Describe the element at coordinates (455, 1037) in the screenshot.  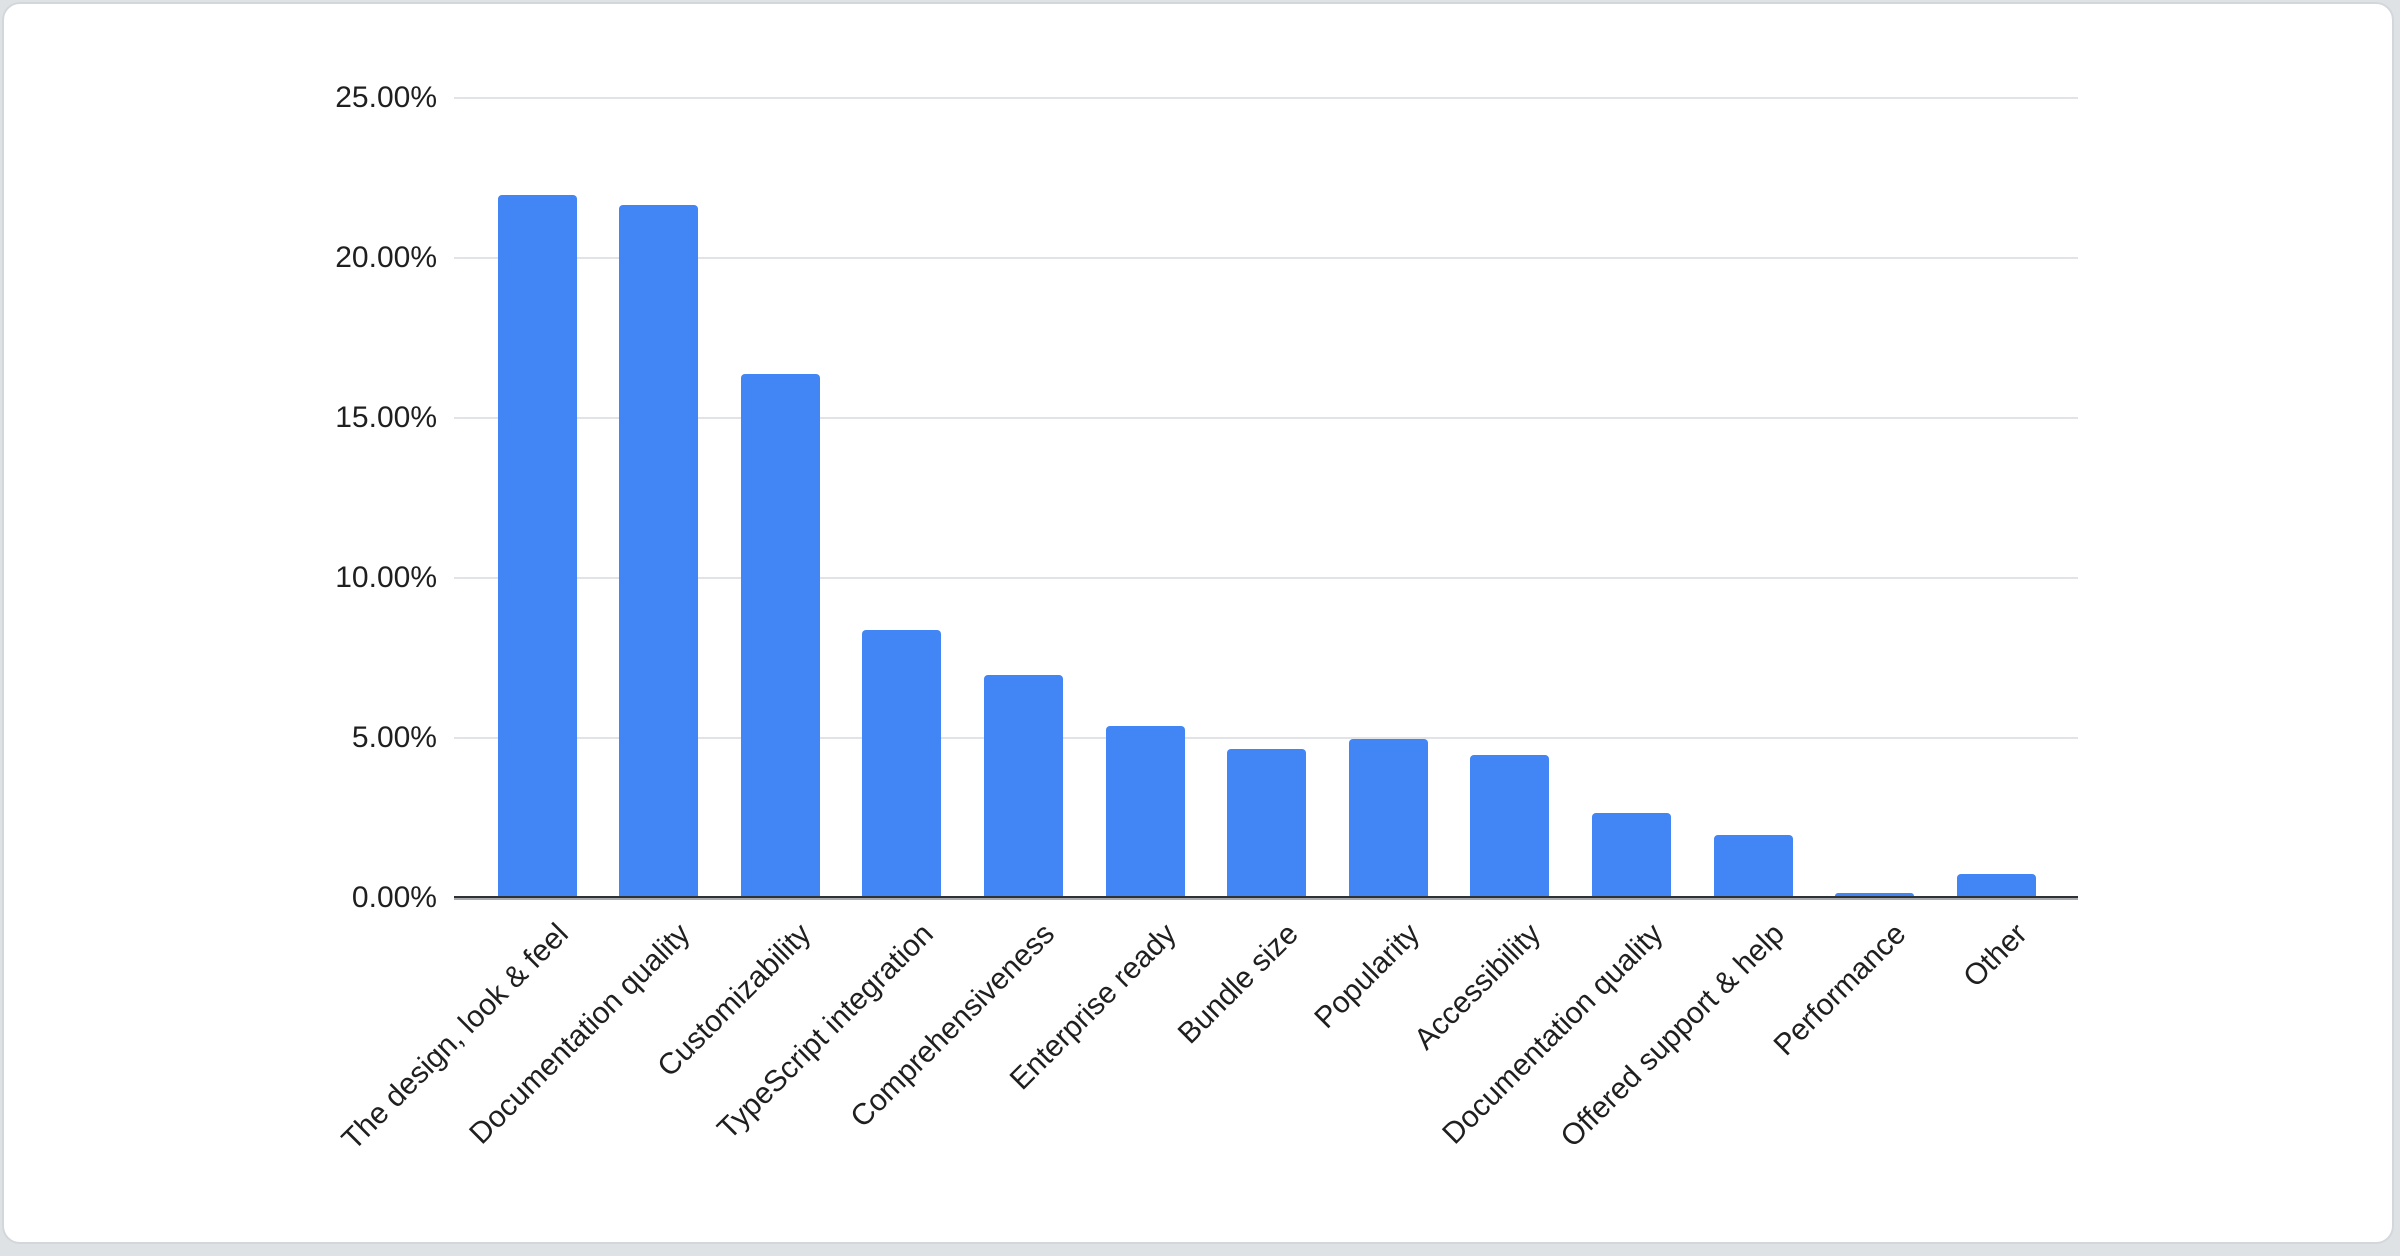
I see `x-axis-category-label: The design, look & feel` at that location.